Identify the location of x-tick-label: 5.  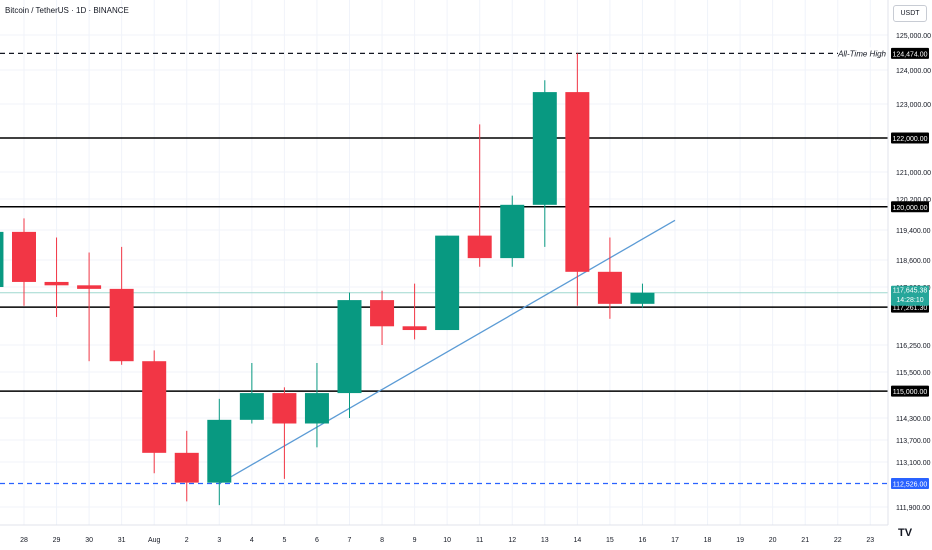
(284, 540).